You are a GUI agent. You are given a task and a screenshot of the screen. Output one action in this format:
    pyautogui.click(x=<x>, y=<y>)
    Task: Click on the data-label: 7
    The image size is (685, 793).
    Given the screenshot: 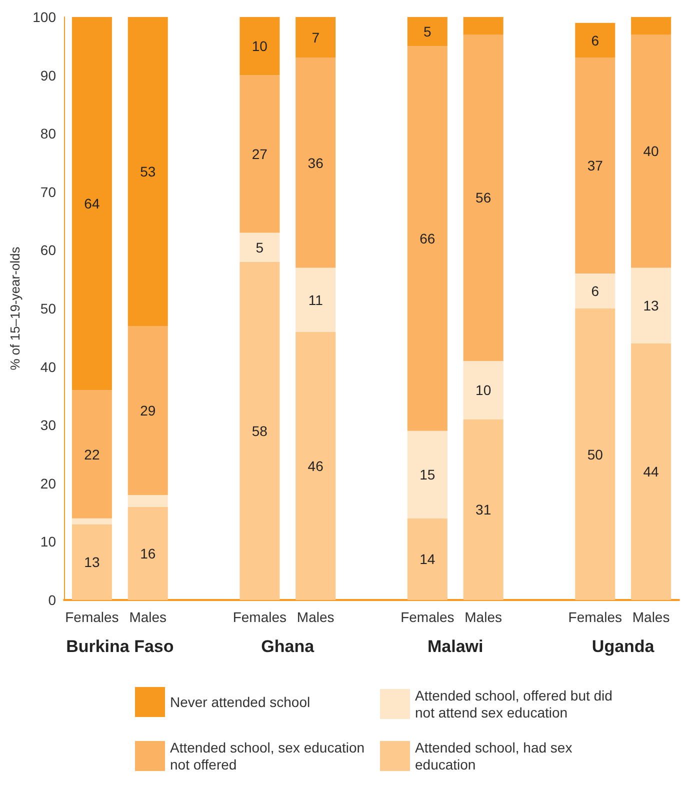 What is the action you would take?
    pyautogui.click(x=316, y=37)
    